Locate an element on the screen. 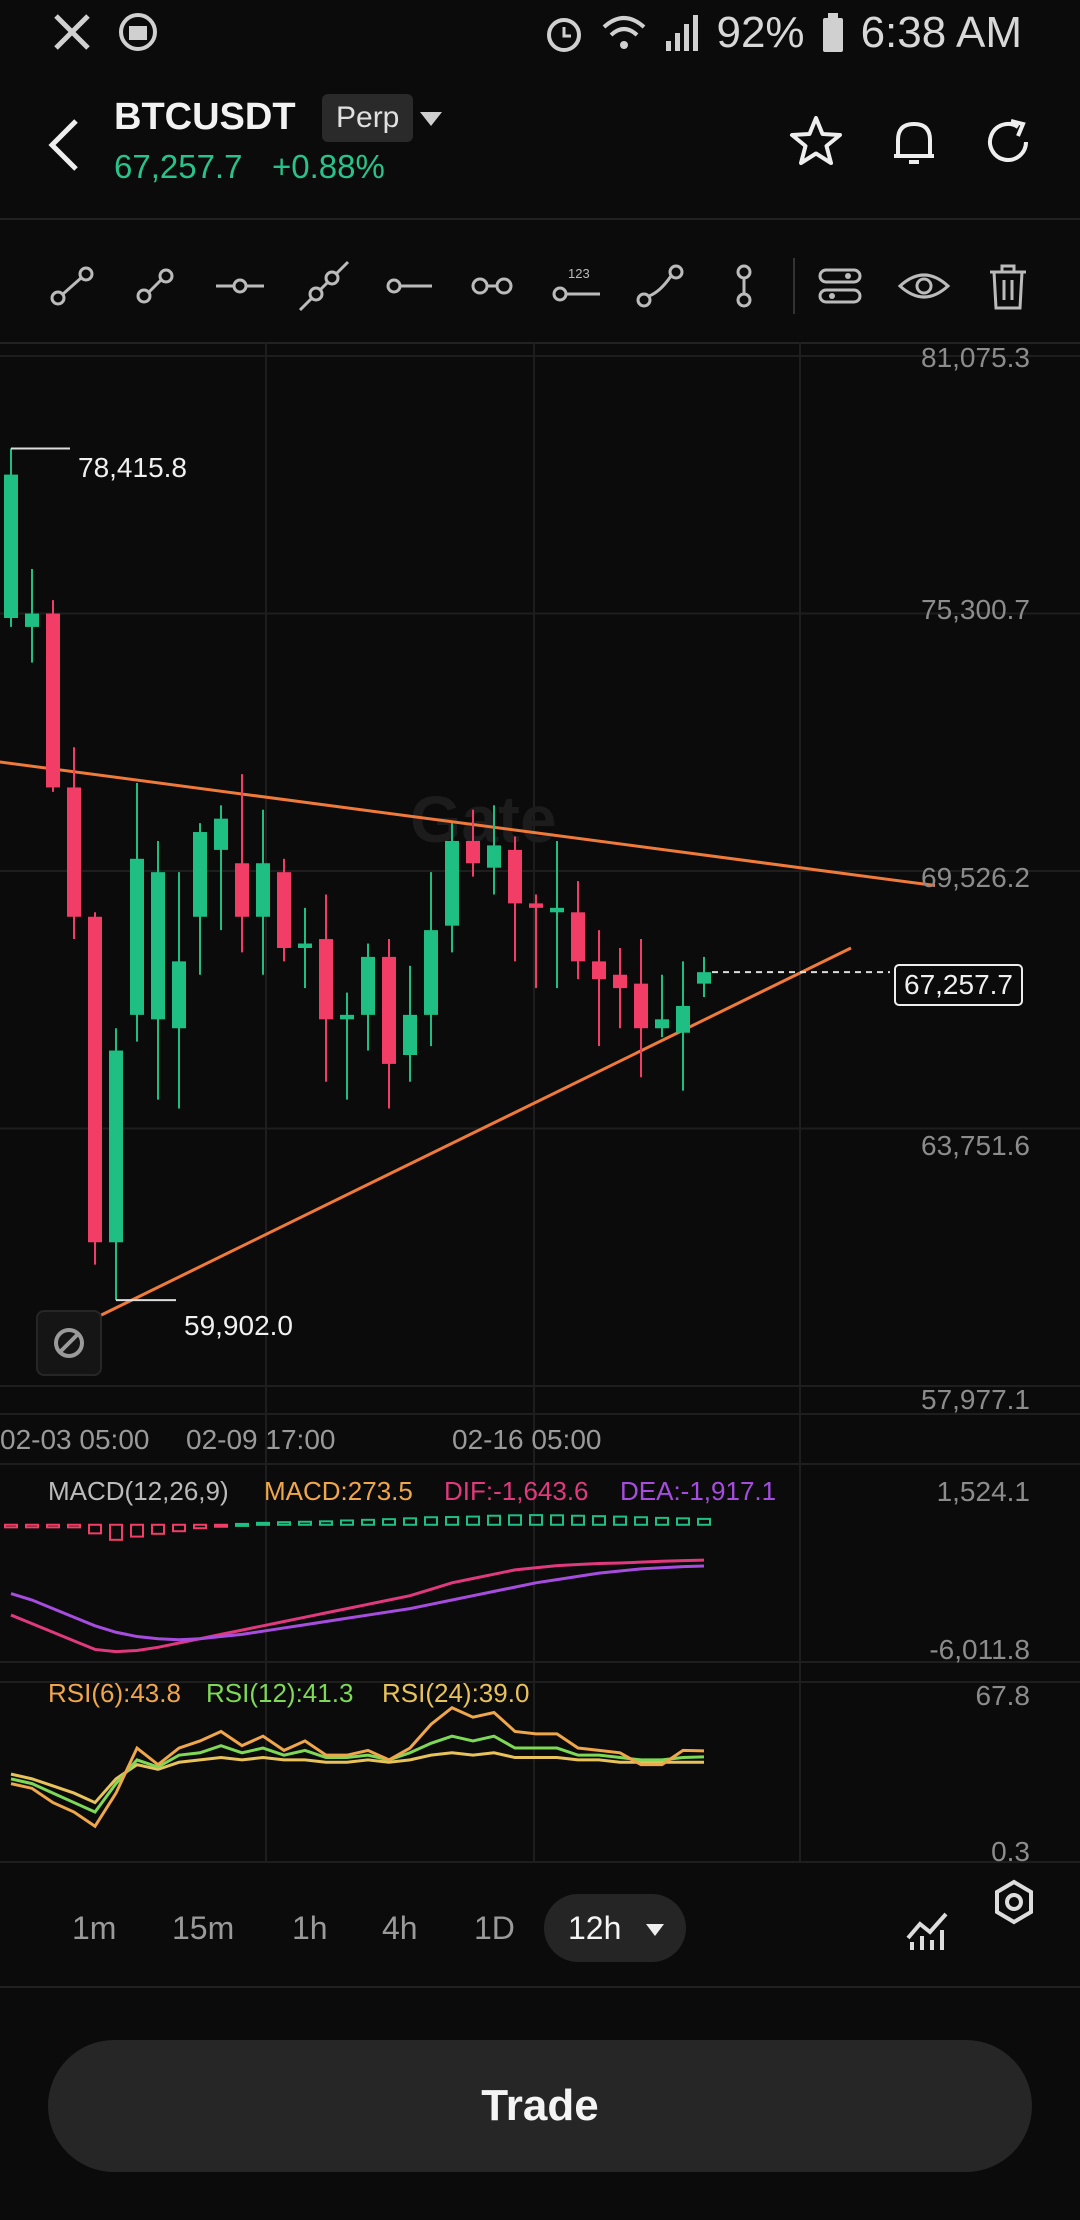 This screenshot has height=2220, width=1080. curve-icon is located at coordinates (660, 286).